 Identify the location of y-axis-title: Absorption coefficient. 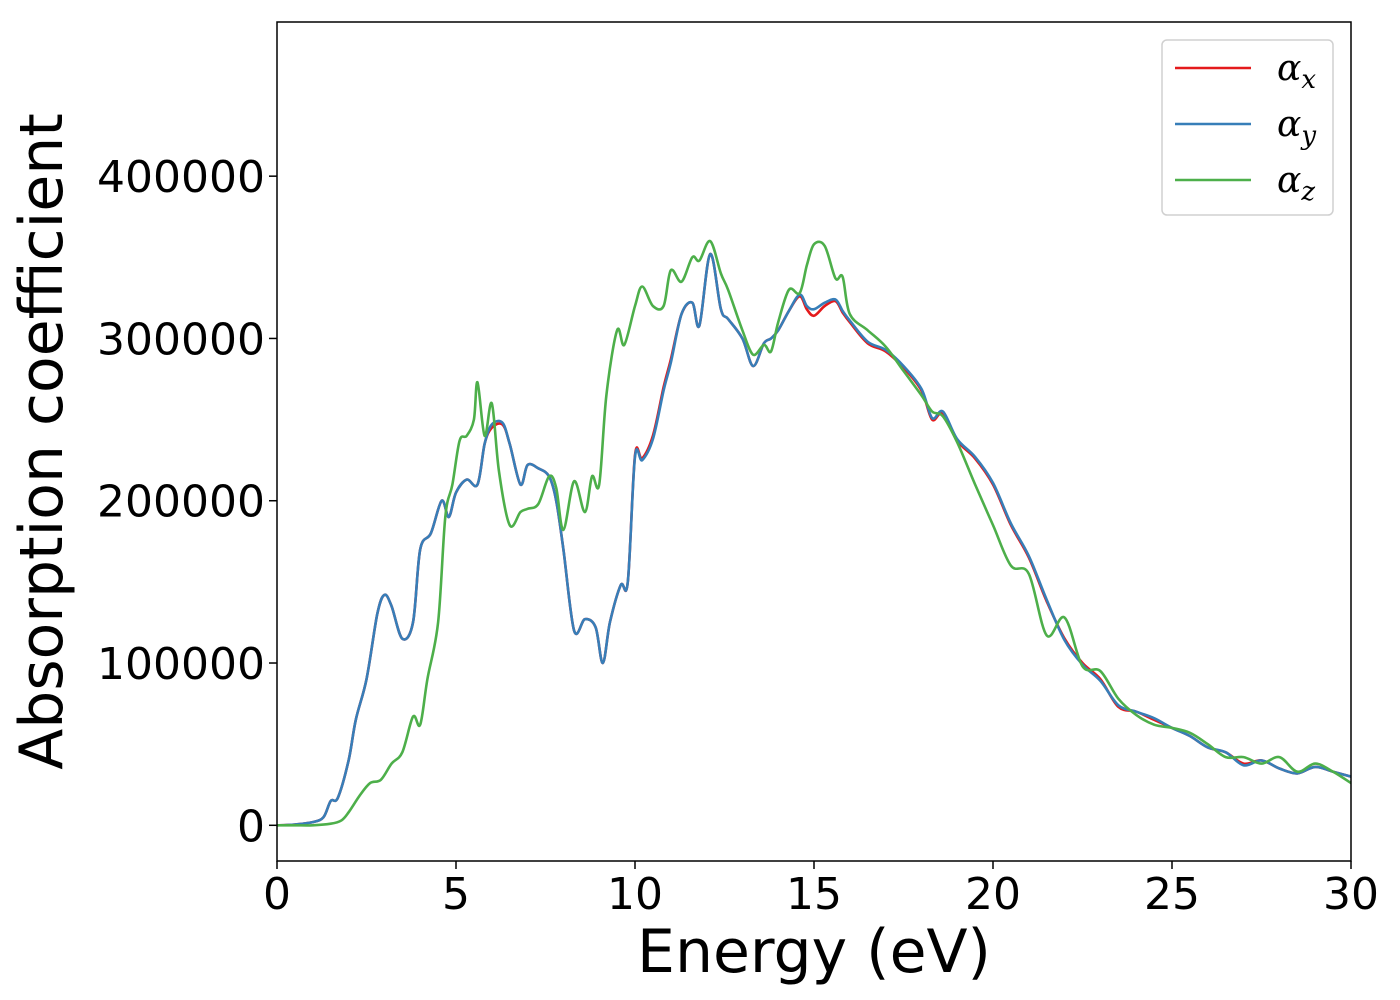
(42, 441).